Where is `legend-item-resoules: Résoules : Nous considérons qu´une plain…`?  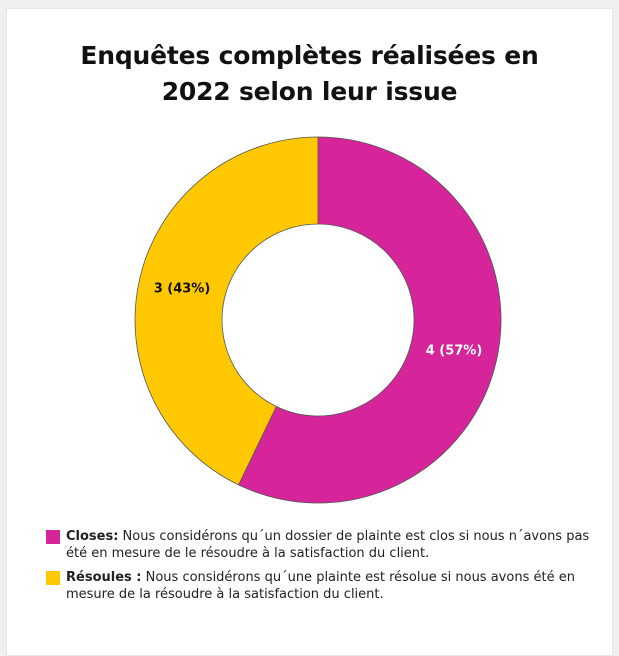
legend-item-resoules: Résoules : Nous considérons qu´une plain… is located at coordinates (326, 586).